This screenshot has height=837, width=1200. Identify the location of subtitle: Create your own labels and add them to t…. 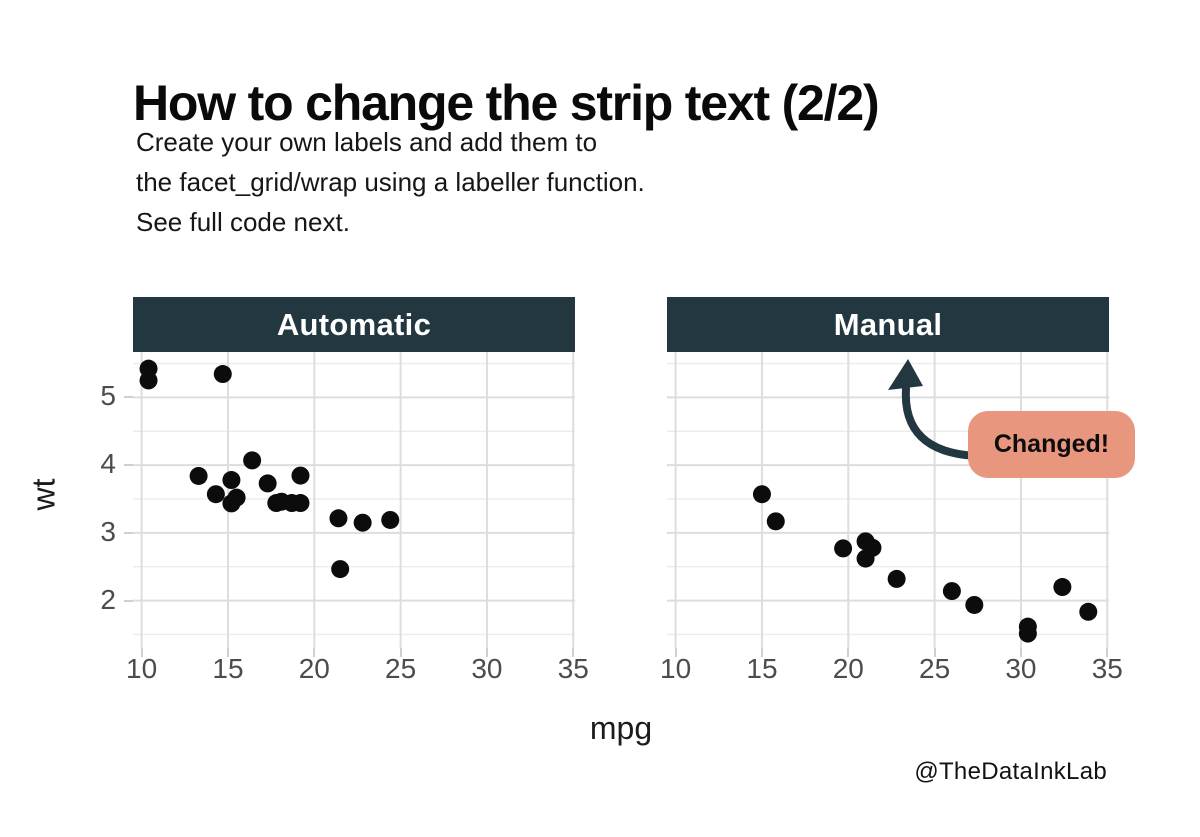
(456, 182).